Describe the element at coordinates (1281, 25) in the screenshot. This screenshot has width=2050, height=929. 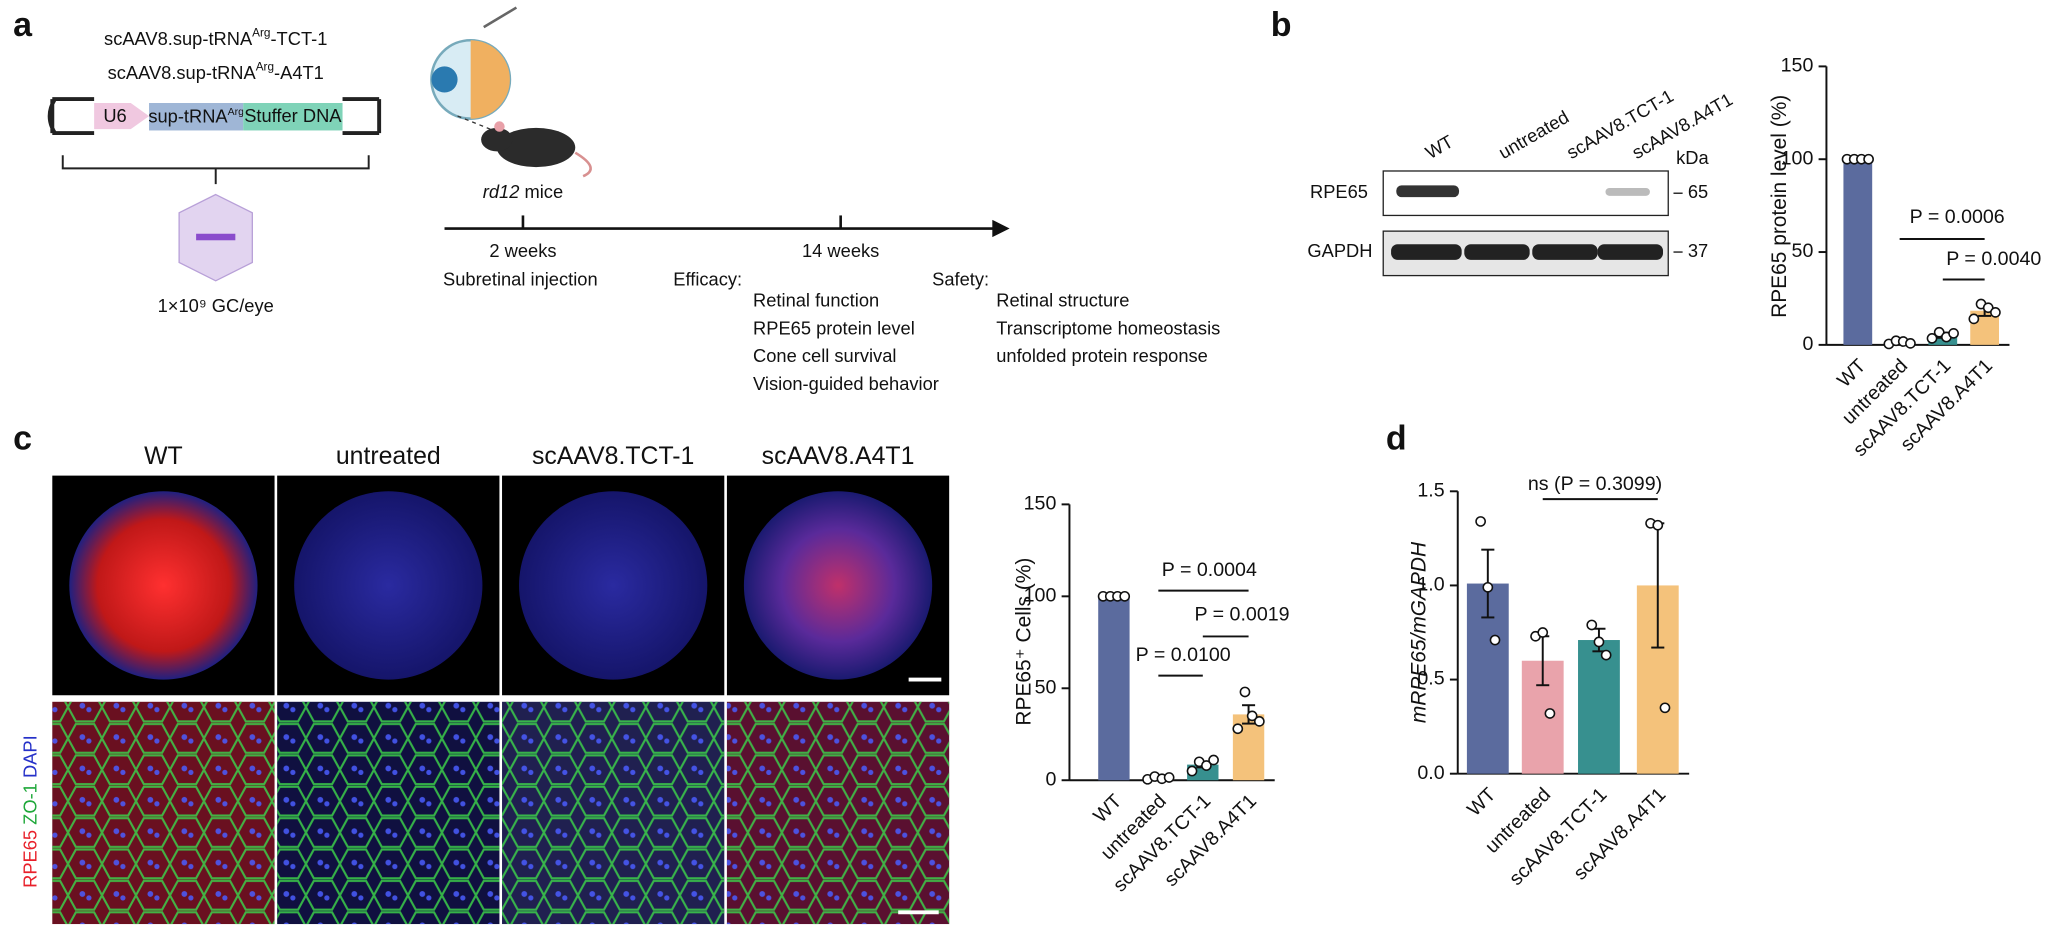
I see `panel-label: b` at that location.